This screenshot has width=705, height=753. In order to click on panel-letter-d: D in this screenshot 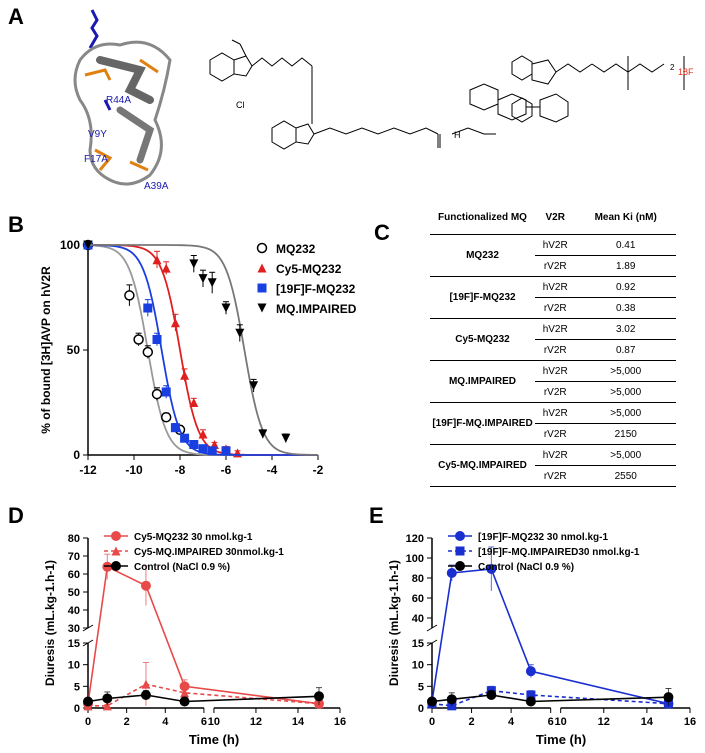, I will do `click(16, 515)`.